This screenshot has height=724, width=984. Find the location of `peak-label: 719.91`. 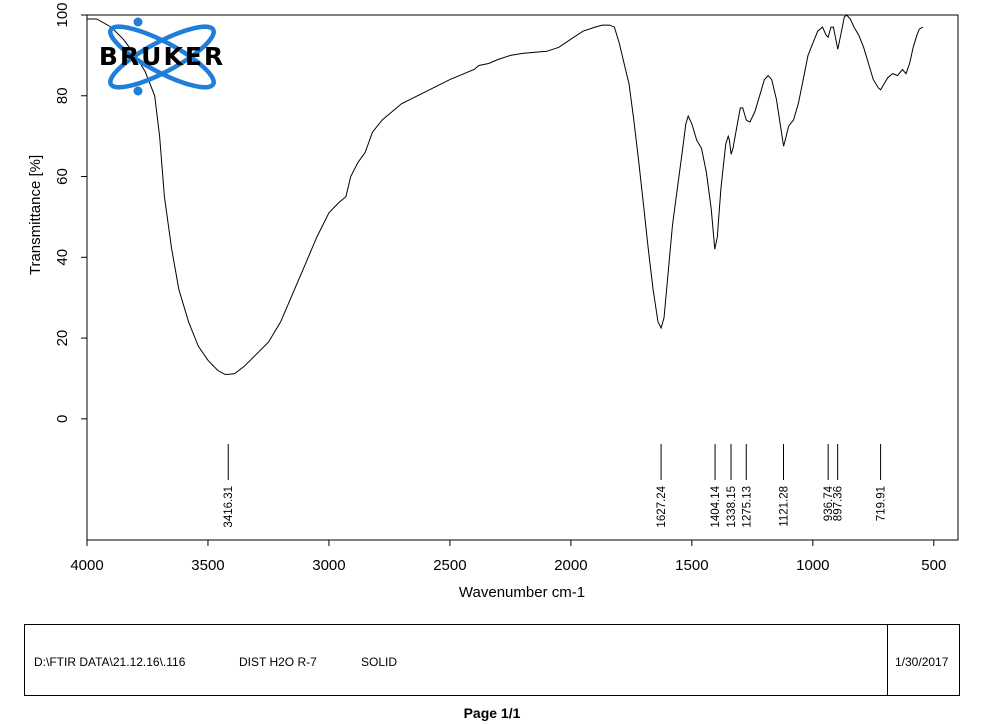

peak-label: 719.91 is located at coordinates (882, 503).